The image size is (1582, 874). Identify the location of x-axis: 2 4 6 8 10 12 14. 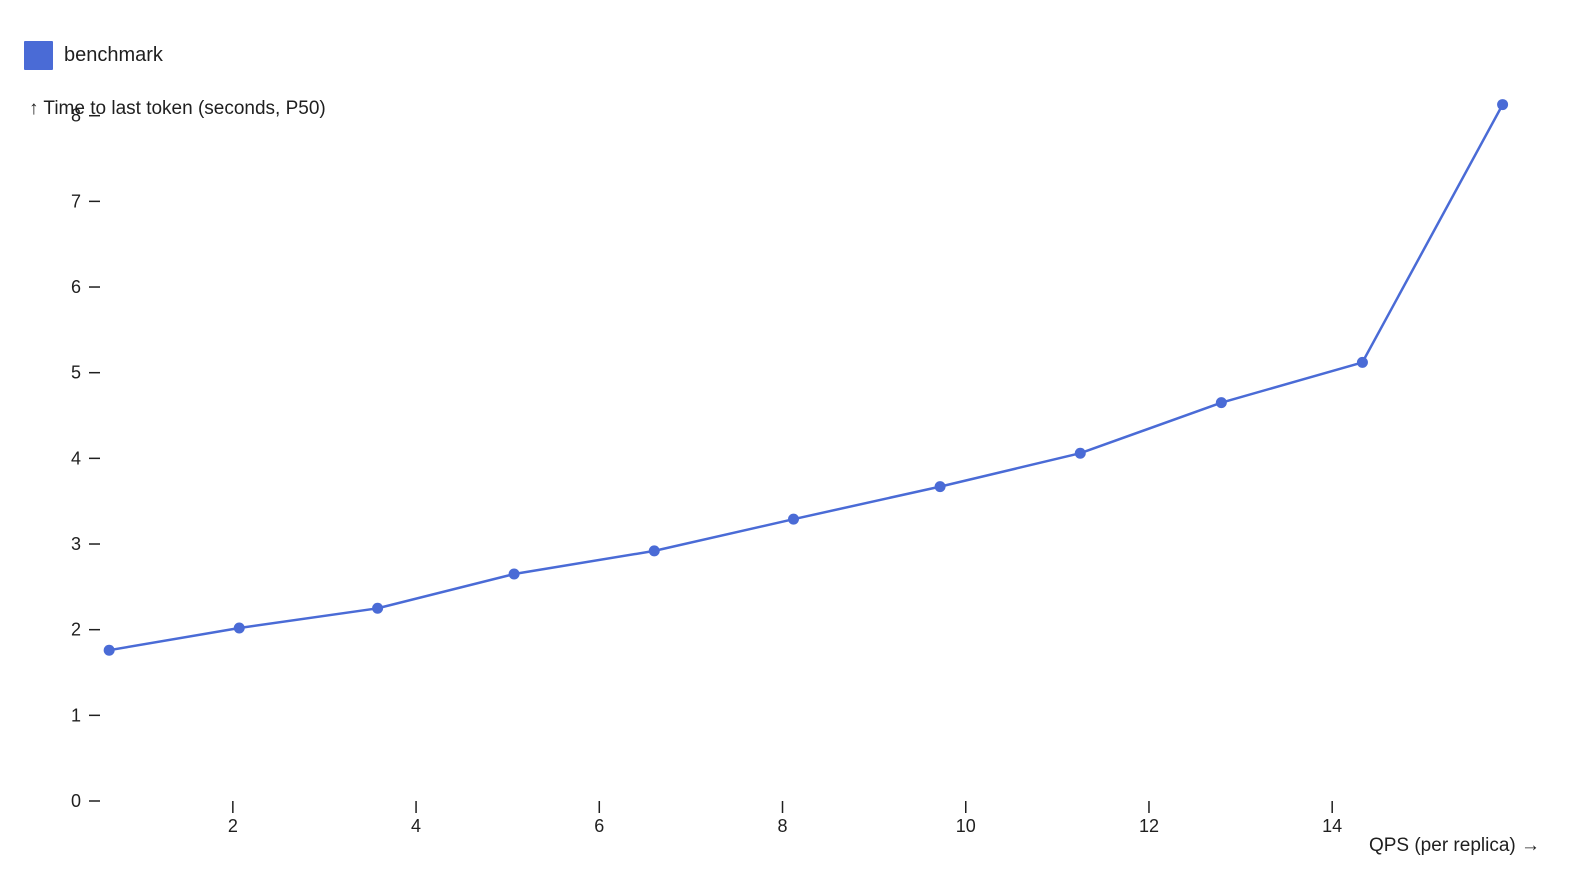
(785, 818).